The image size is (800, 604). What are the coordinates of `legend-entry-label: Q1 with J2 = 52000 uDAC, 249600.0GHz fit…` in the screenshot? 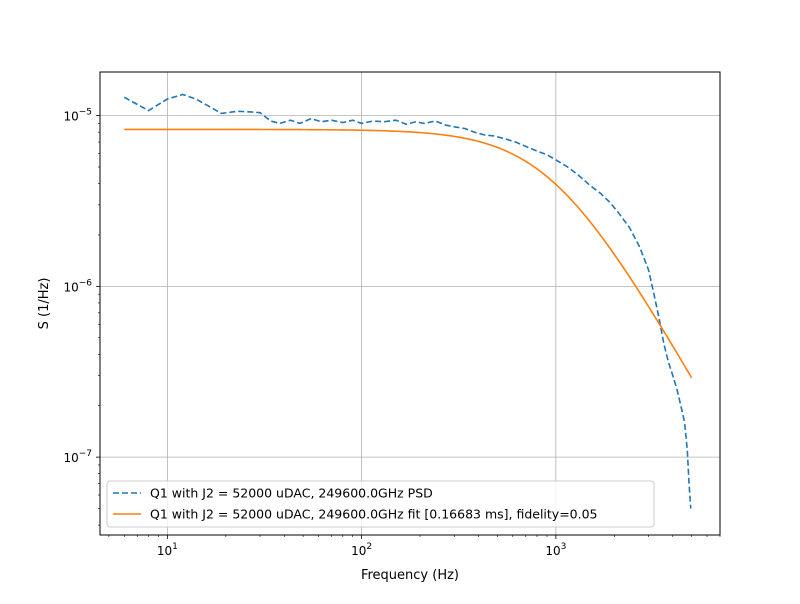 It's located at (374, 514).